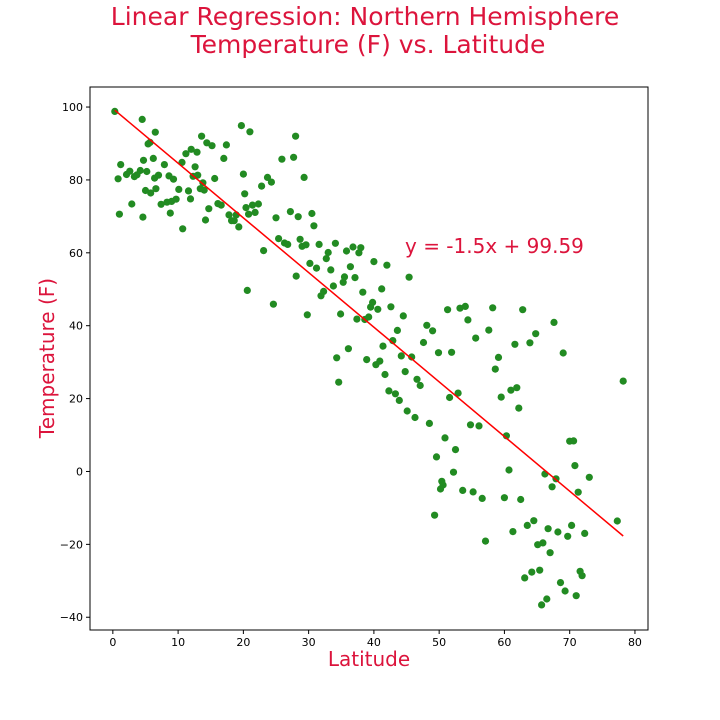 Image resolution: width=720 pixels, height=720 pixels. I want to click on y-tick-label: 20, so click(76, 399).